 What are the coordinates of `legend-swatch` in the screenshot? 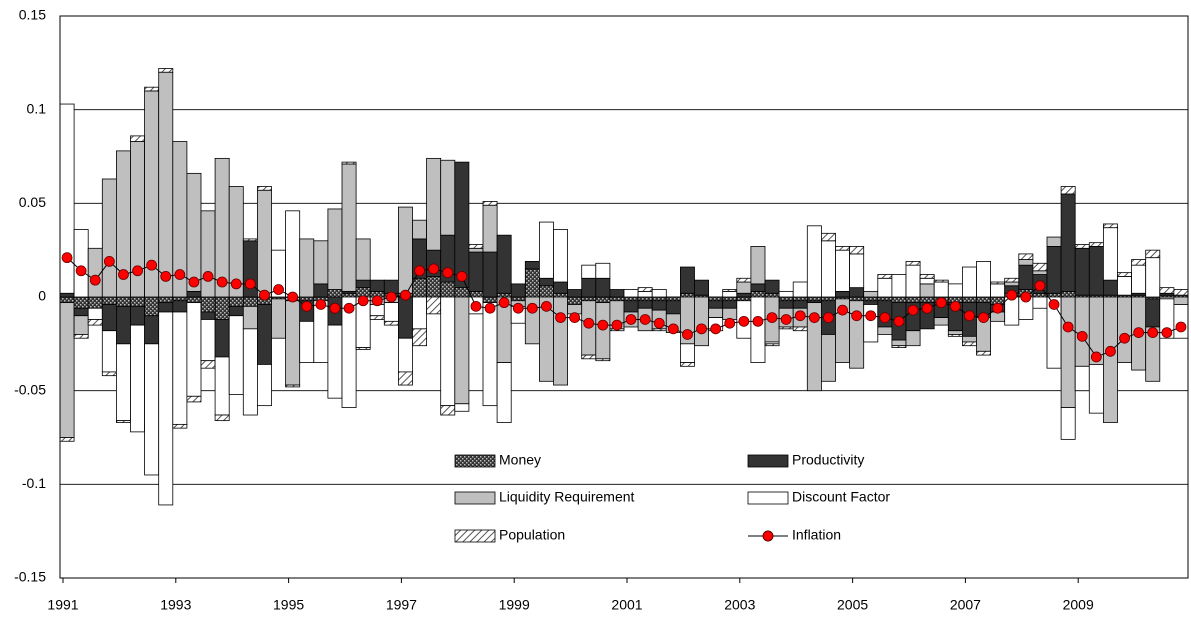 It's located at (768, 461).